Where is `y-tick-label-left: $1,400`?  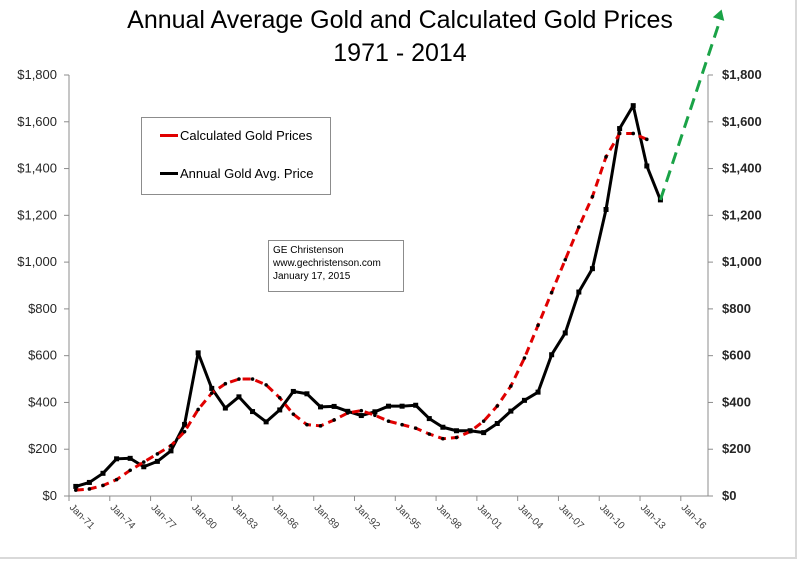 y-tick-label-left: $1,400 is located at coordinates (37, 168).